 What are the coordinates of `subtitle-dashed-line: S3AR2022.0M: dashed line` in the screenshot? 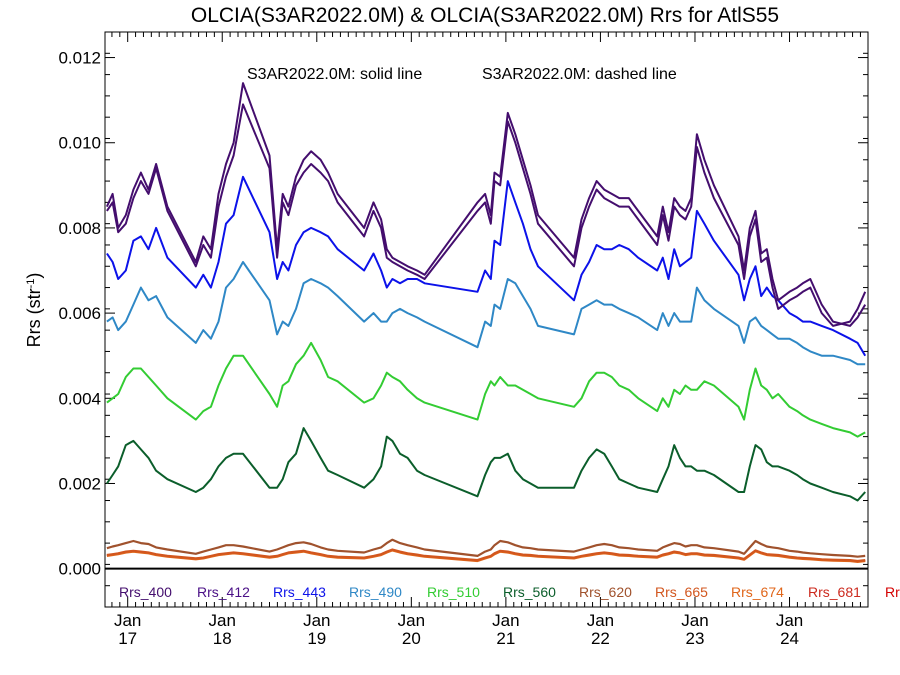 It's located at (579, 74).